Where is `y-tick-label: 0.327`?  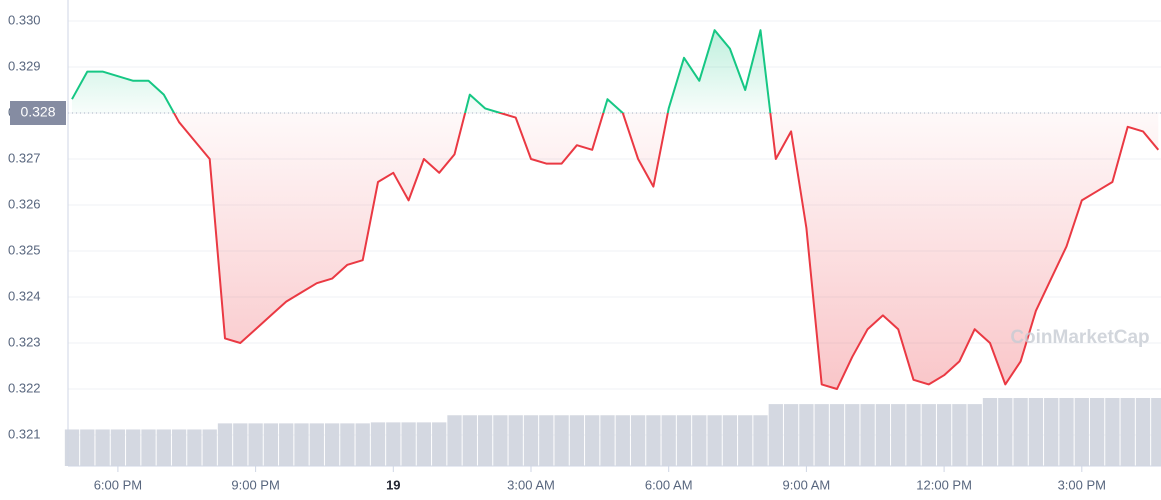
y-tick-label: 0.327 is located at coordinates (24, 157).